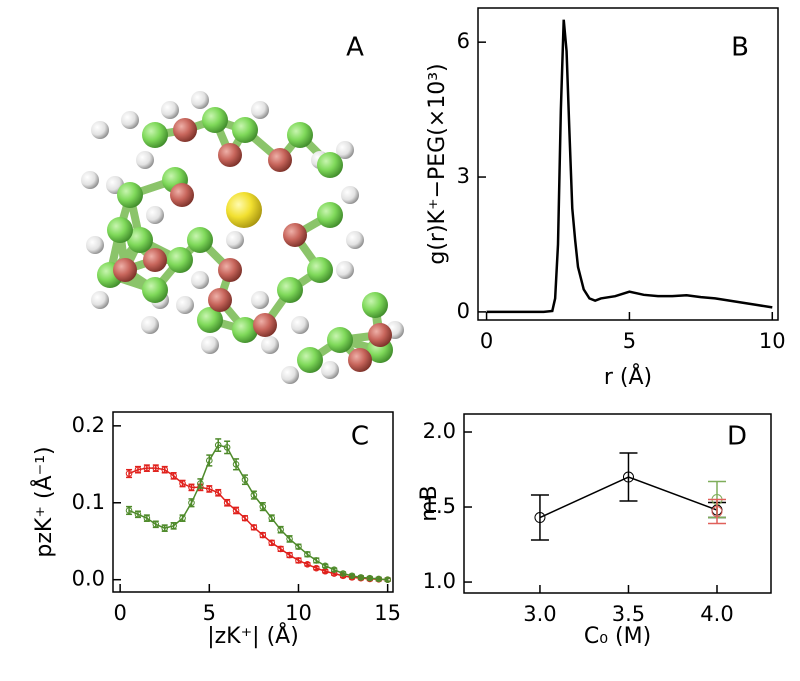 The image size is (800, 681). I want to click on panel-label: A, so click(355, 48).